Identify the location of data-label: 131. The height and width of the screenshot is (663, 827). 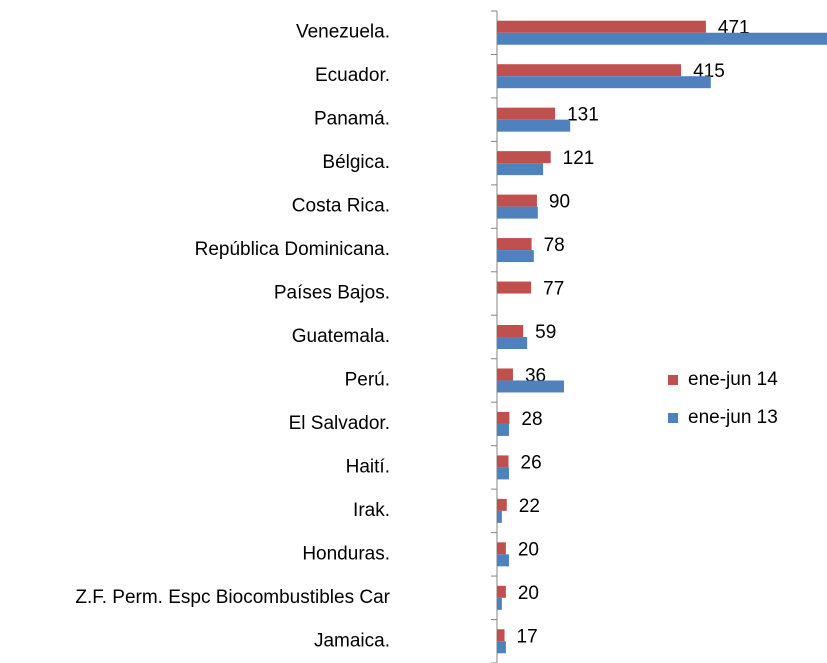
(583, 115).